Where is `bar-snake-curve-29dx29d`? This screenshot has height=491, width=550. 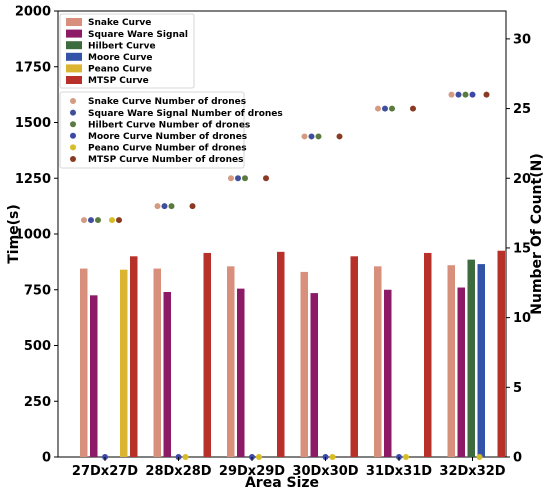 bar-snake-curve-29dx29d is located at coordinates (231, 361).